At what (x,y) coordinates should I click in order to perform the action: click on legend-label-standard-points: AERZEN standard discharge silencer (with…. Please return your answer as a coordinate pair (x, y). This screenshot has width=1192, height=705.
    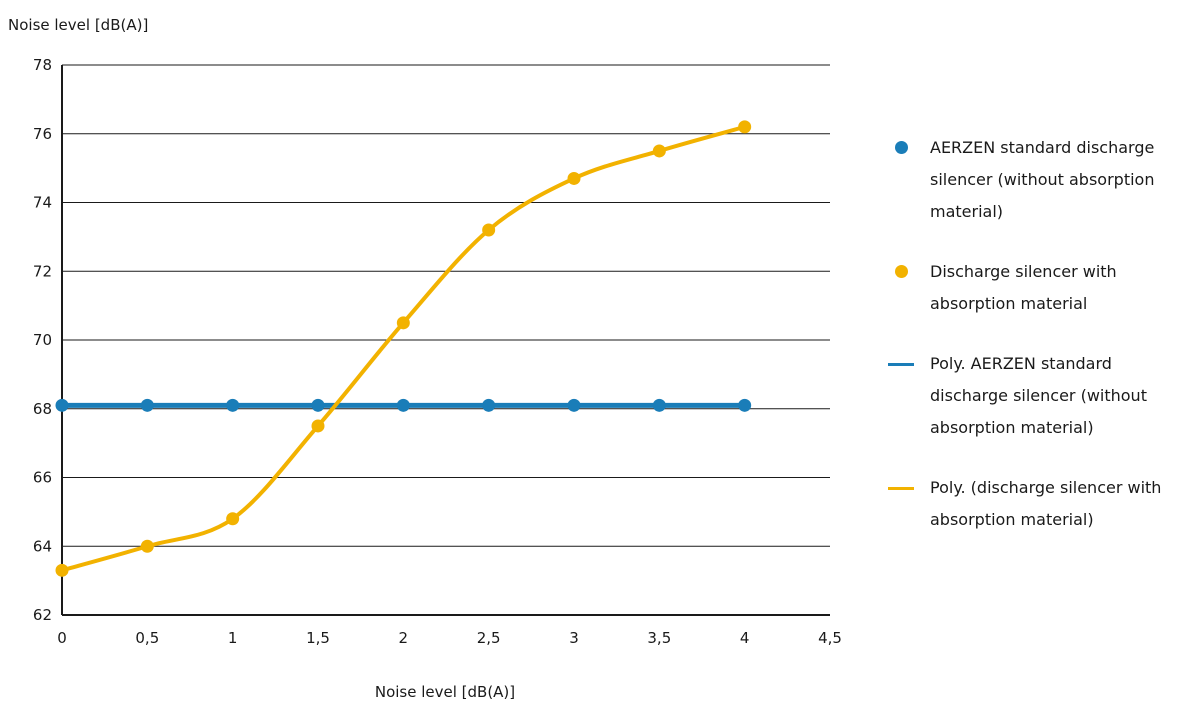
    Looking at the image, I should click on (1042, 179).